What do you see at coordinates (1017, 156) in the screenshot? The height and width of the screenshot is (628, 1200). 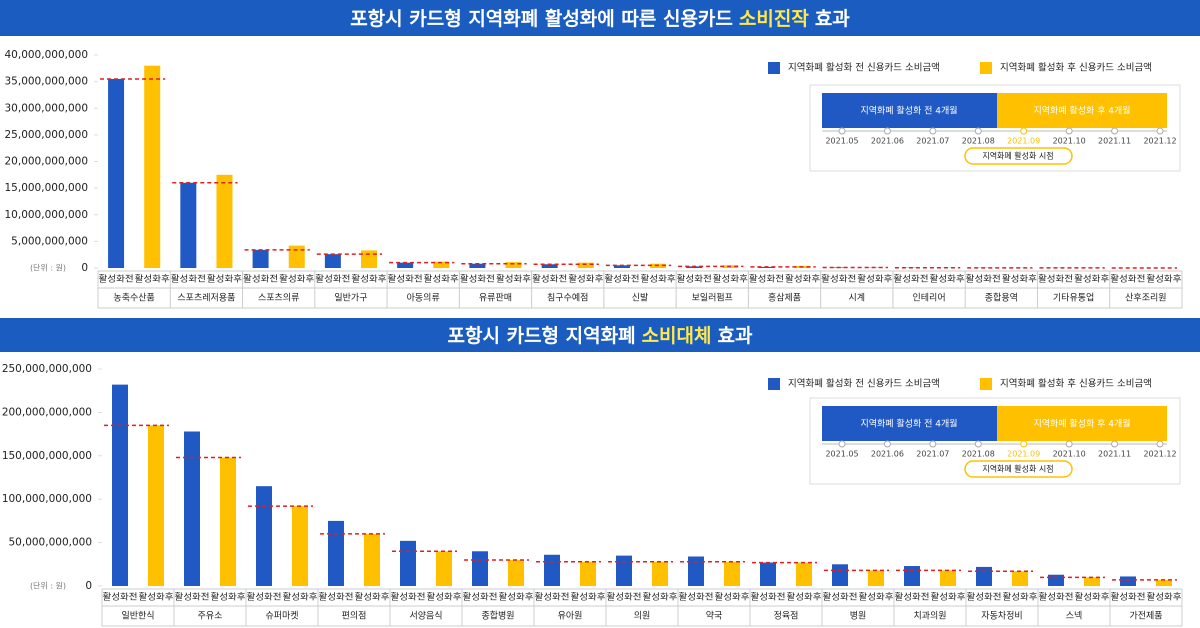 I see `timeline-marker-label: 지역화폐 활성화 시점` at bounding box center [1017, 156].